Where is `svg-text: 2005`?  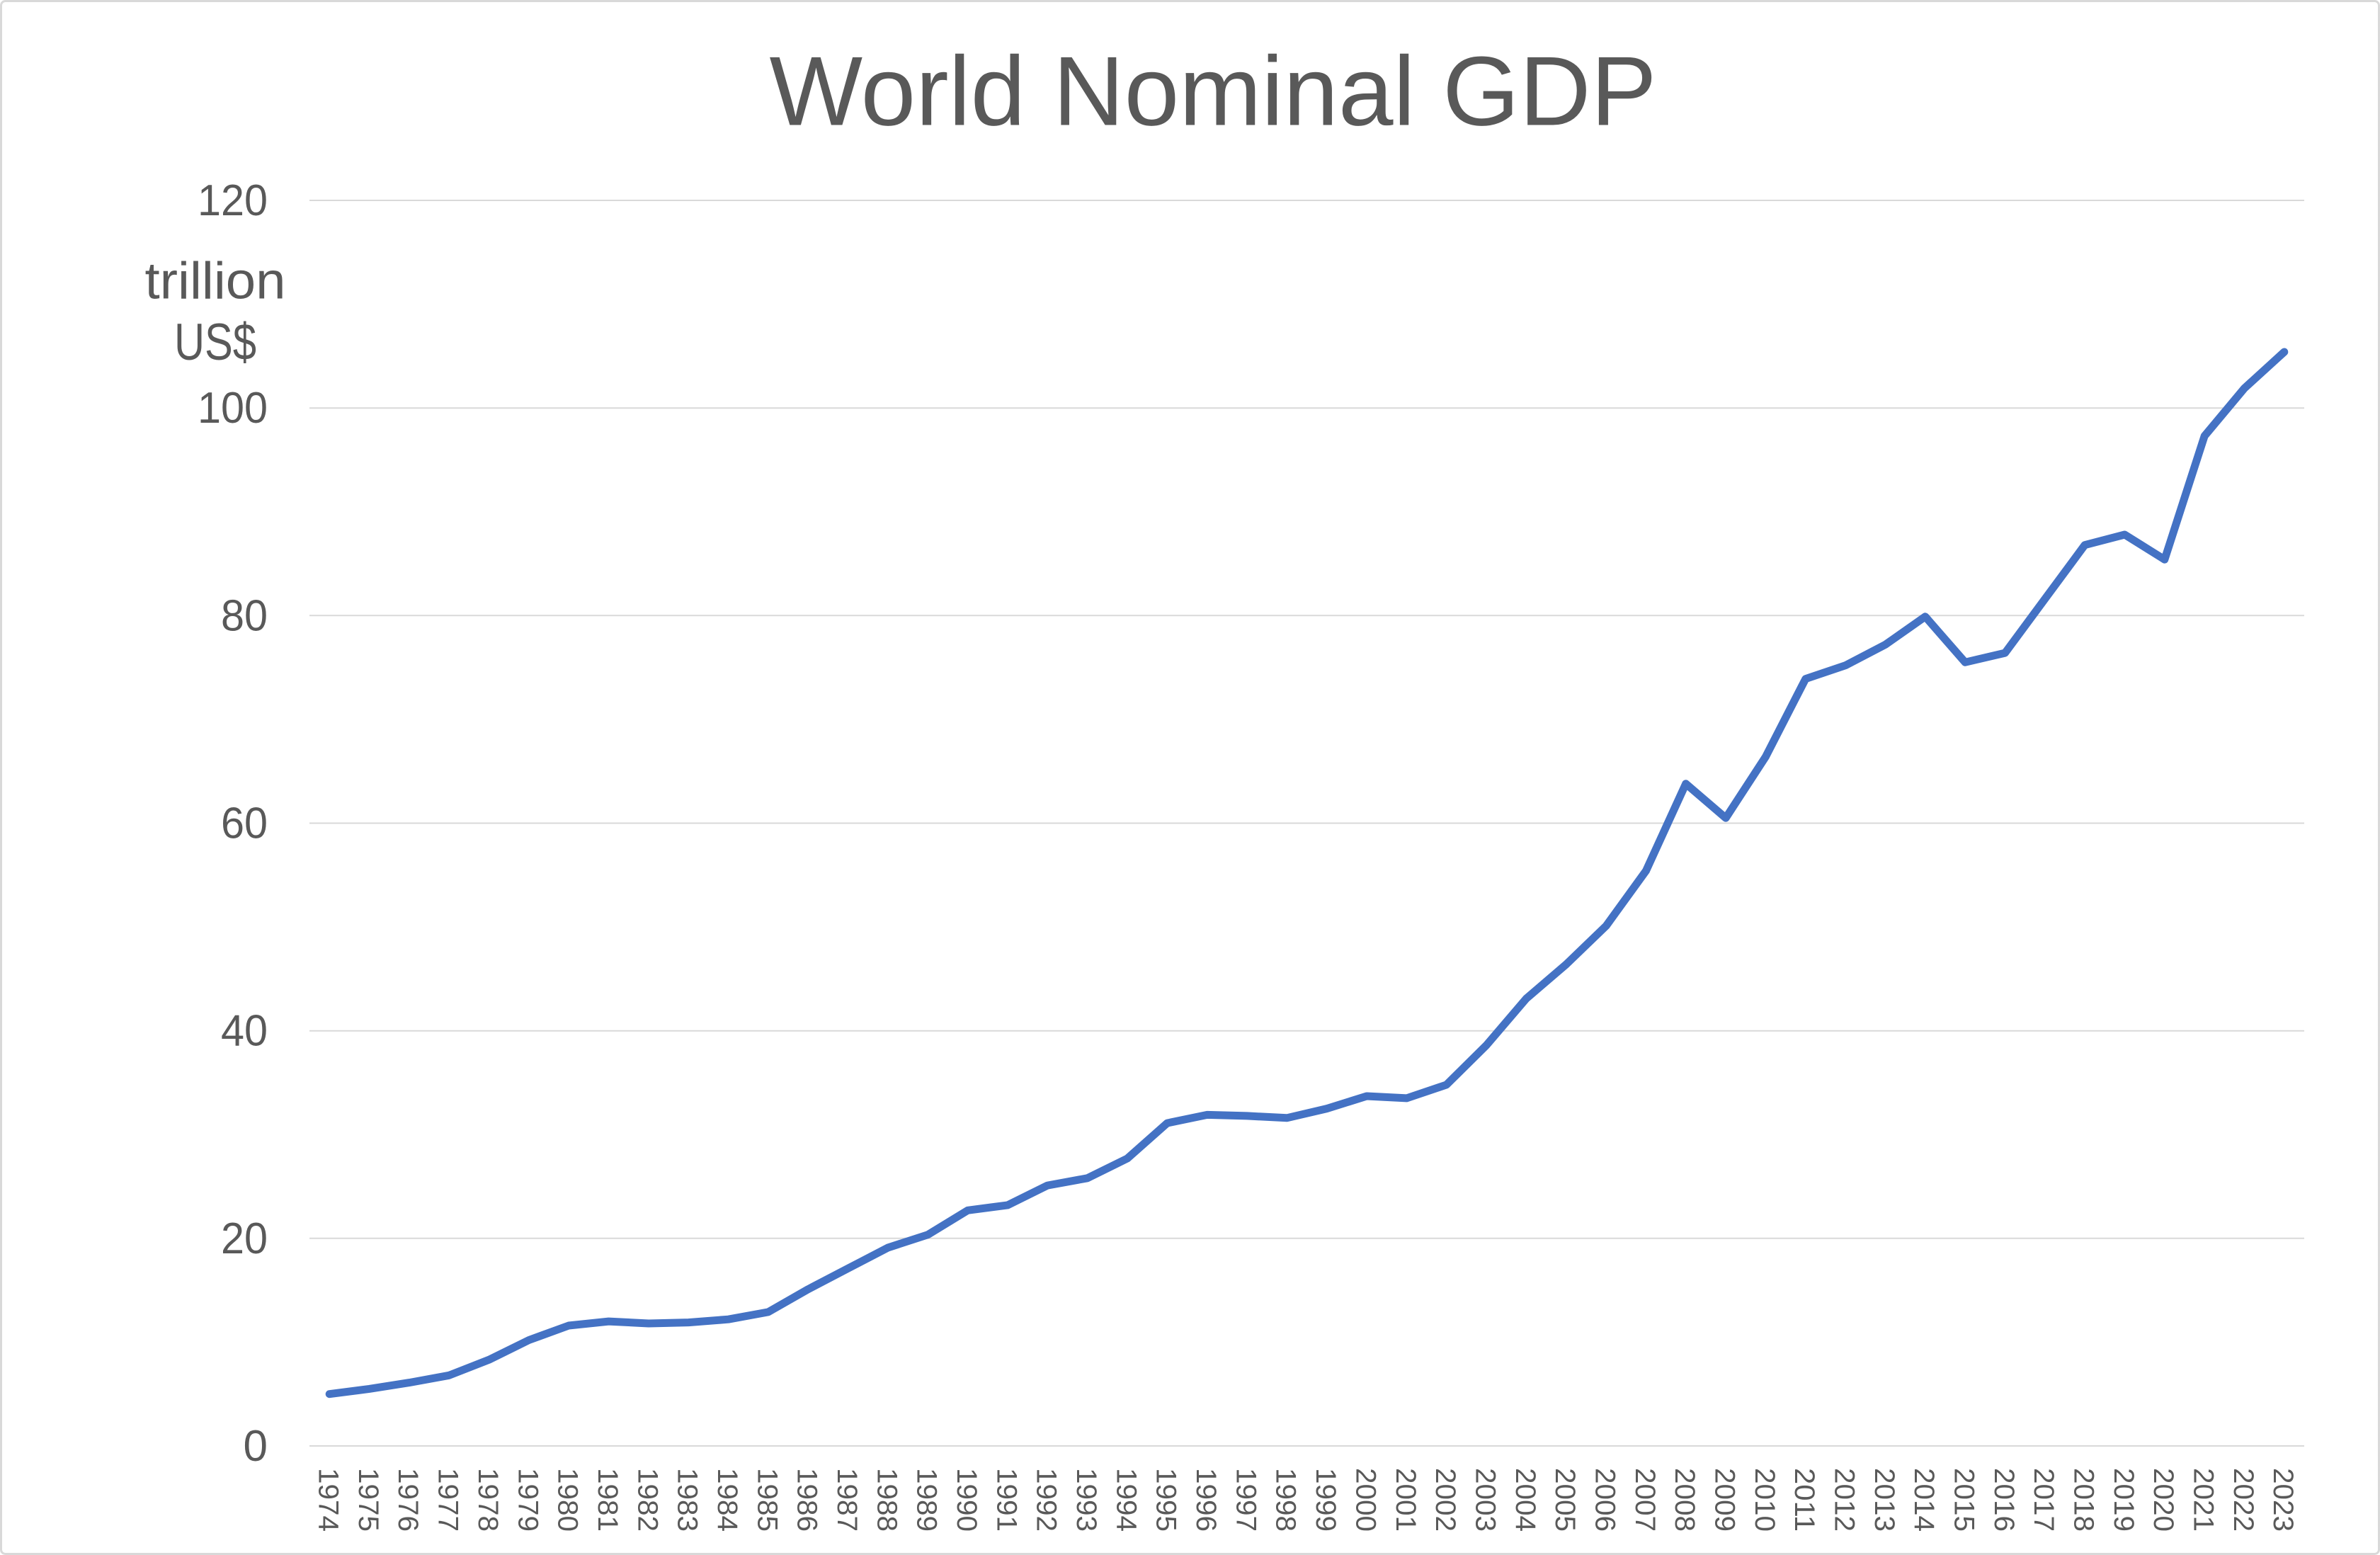 svg-text: 2005 is located at coordinates (1565, 1500).